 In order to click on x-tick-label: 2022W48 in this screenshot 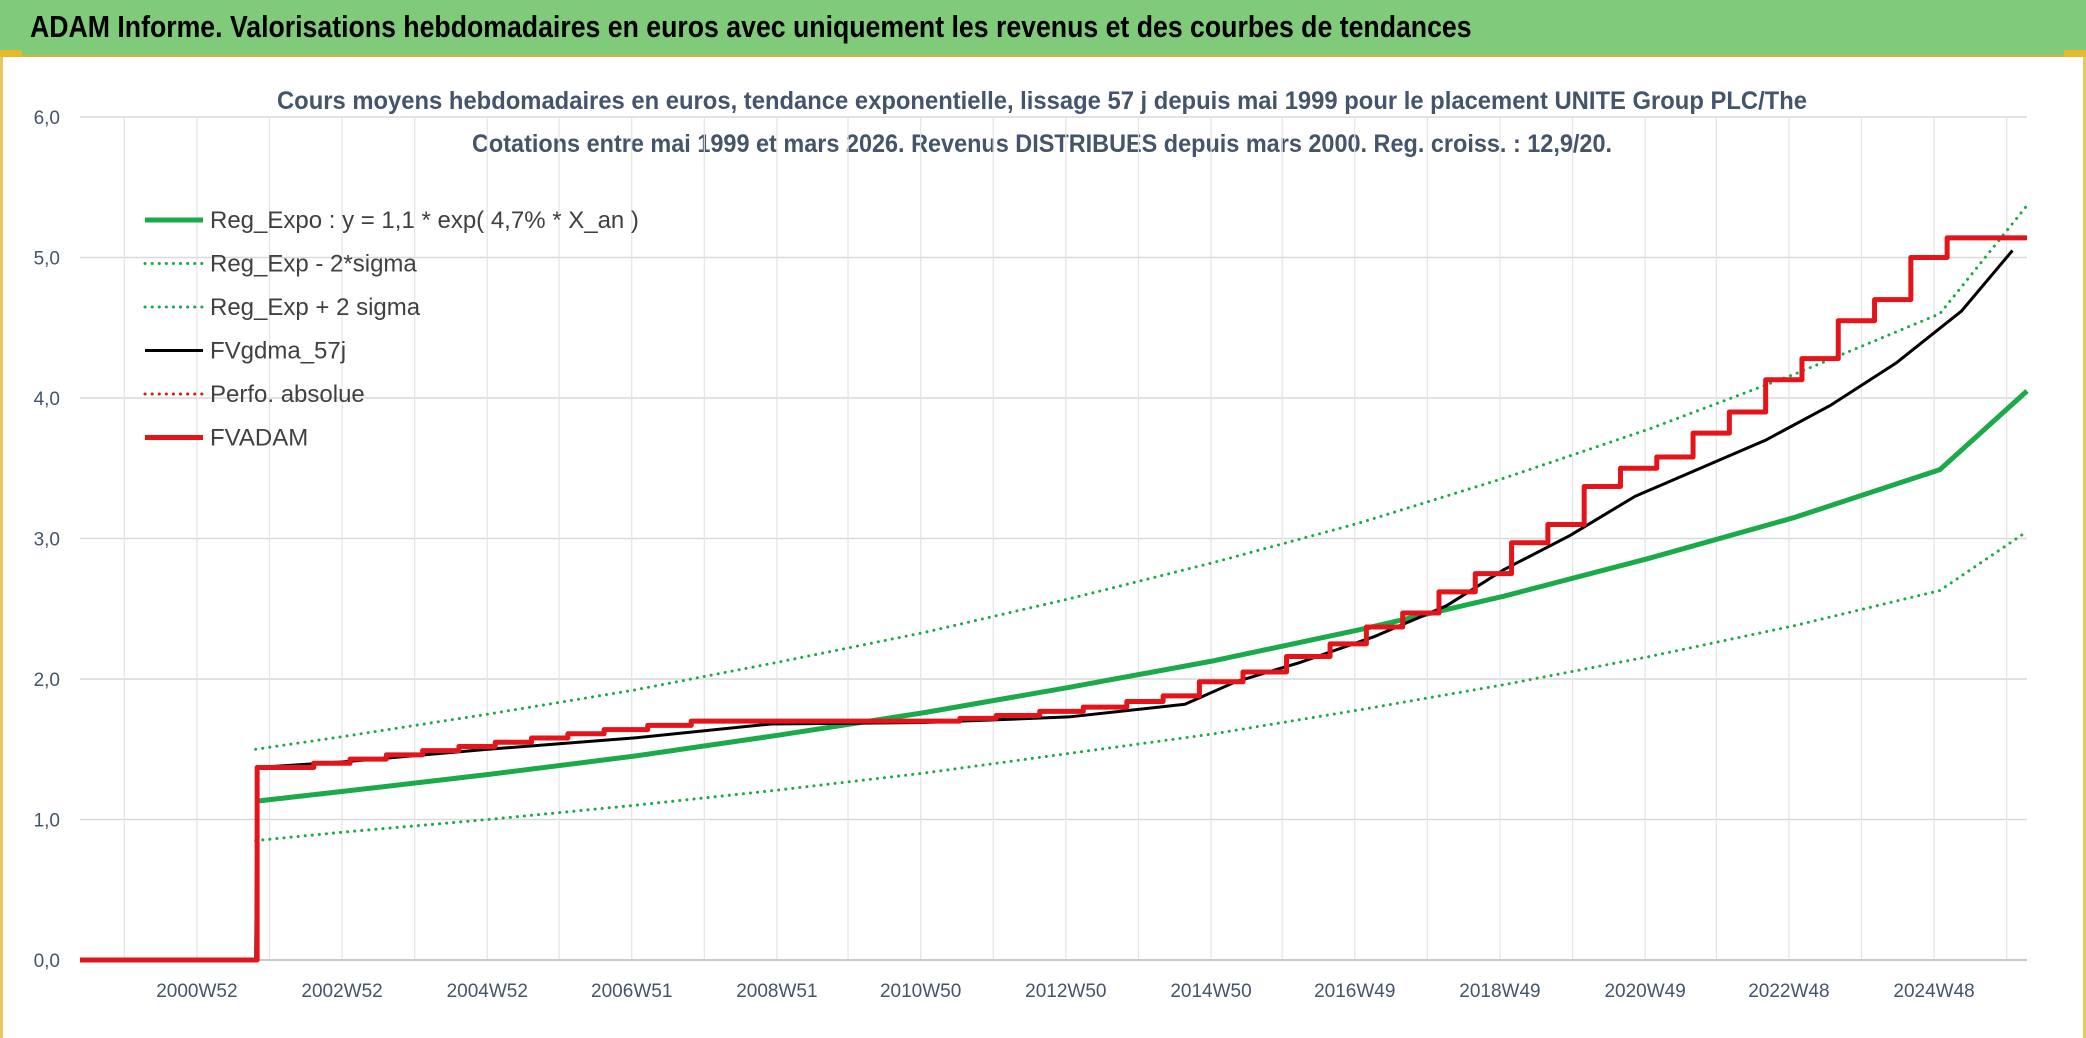, I will do `click(1788, 991)`.